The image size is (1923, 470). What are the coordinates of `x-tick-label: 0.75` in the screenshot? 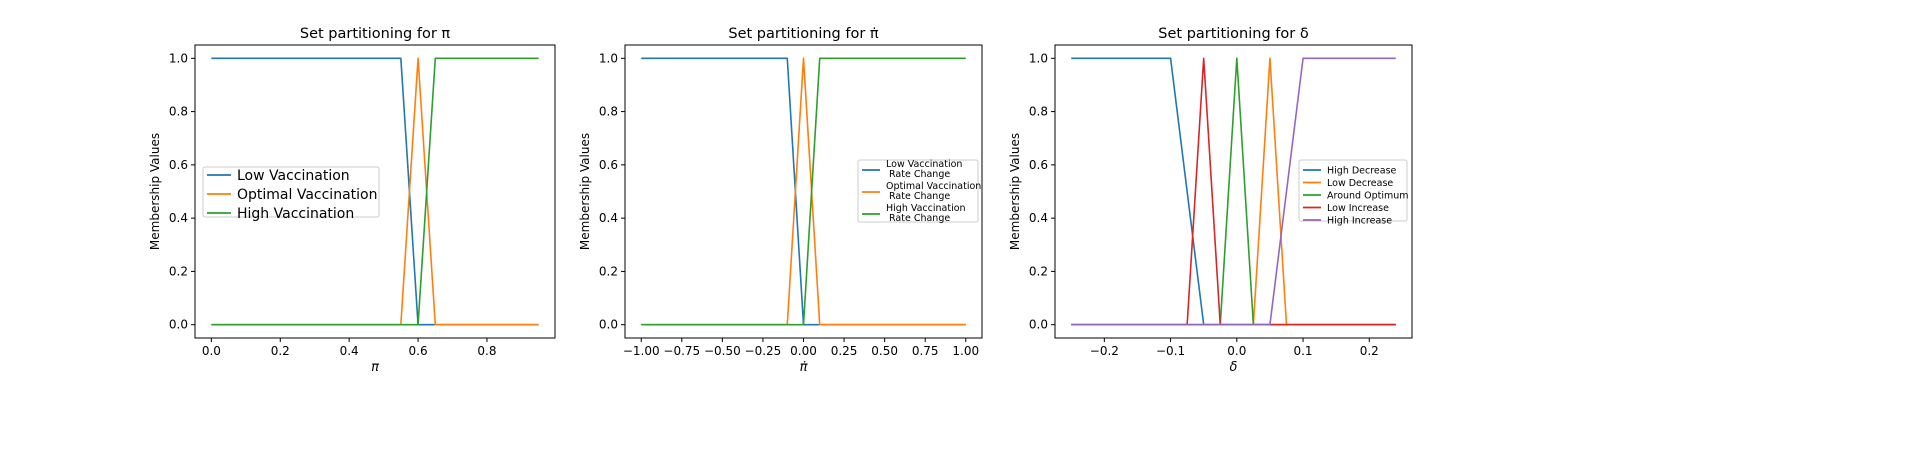 It's located at (925, 351).